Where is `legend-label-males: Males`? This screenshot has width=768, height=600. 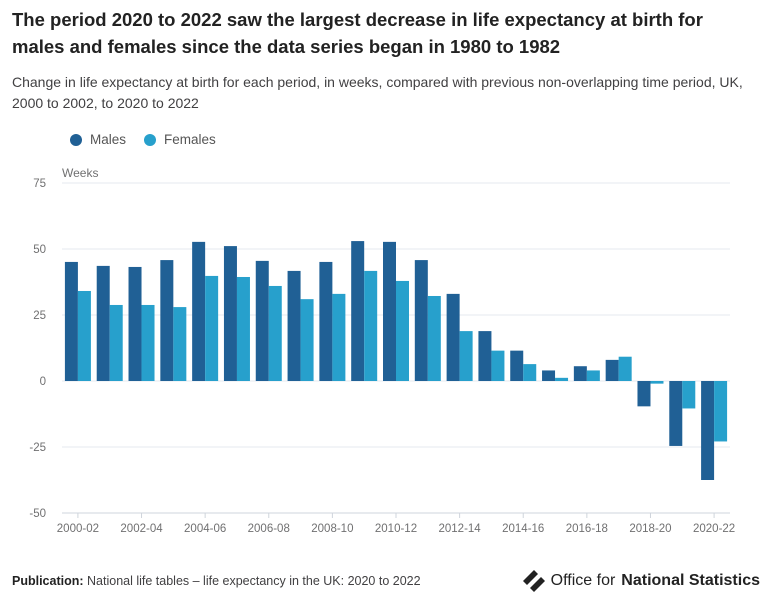
legend-label-males: Males is located at coordinates (108, 139).